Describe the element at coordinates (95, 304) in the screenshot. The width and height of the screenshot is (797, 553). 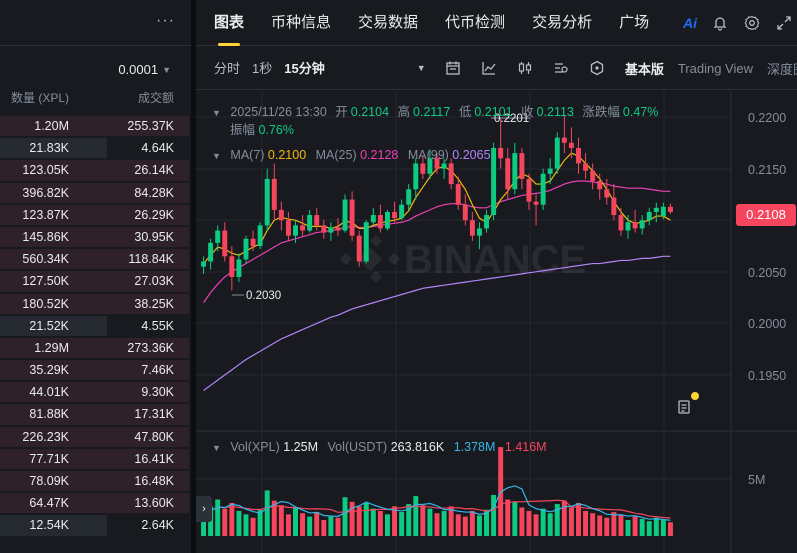
I see `order-book-row: 180.52K 38.25K` at that location.